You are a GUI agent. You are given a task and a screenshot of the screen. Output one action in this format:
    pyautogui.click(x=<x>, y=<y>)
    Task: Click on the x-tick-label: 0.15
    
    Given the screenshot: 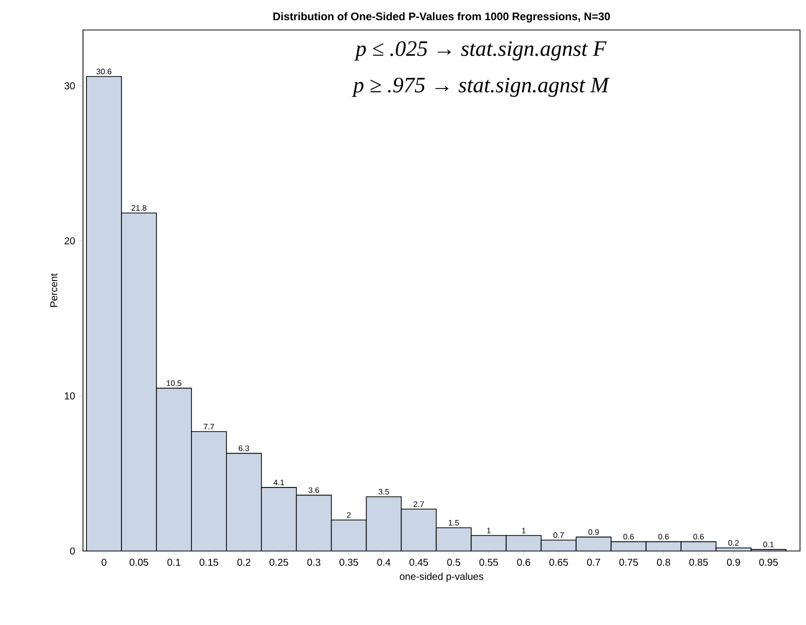 What is the action you would take?
    pyautogui.click(x=209, y=562)
    